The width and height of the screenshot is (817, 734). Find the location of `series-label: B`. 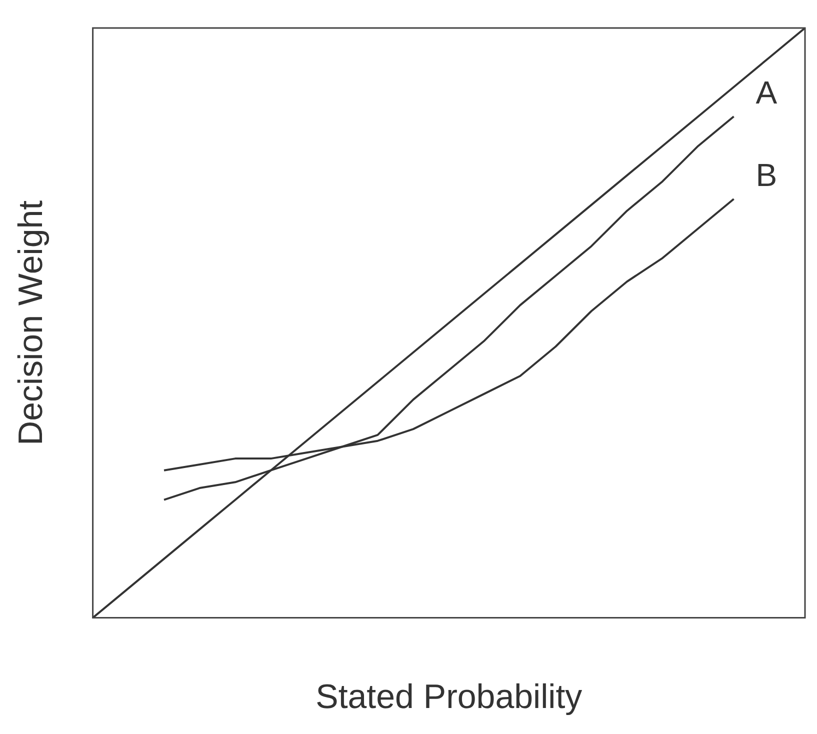

series-label: B is located at coordinates (767, 174).